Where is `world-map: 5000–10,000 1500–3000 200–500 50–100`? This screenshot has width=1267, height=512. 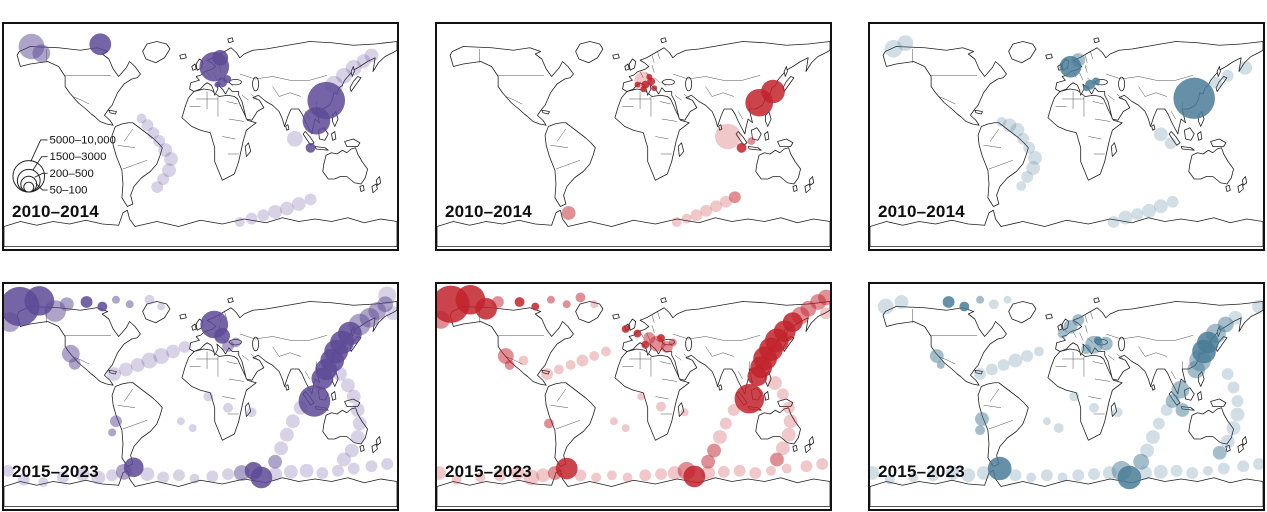
world-map: 5000–10,000 1500–3000 200–500 50–100 is located at coordinates (200, 140).